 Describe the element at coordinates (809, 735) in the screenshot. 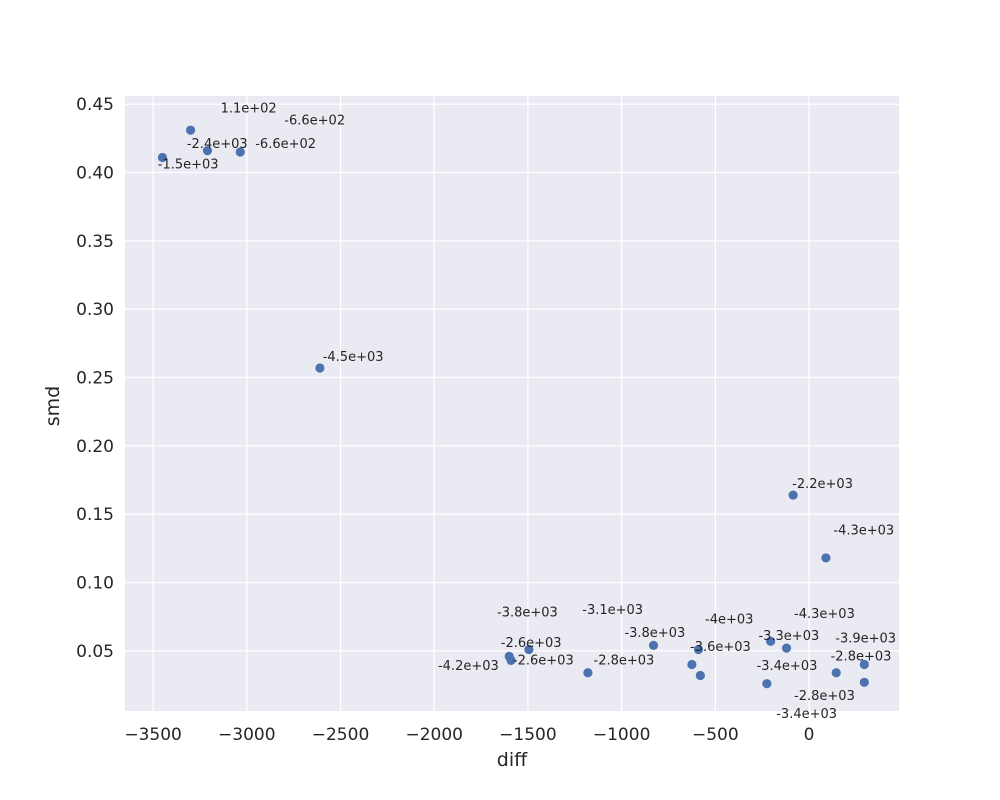

I see `x-tick-label: 0` at that location.